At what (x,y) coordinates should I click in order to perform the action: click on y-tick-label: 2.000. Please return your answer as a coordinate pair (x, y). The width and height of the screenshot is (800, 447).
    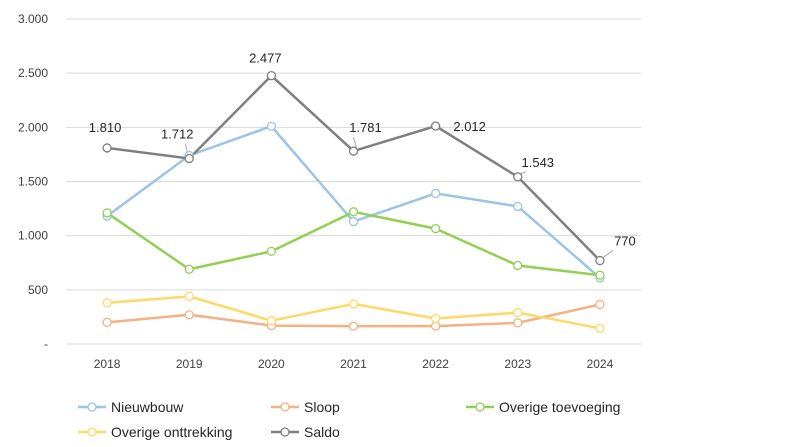
    Looking at the image, I should click on (33, 127).